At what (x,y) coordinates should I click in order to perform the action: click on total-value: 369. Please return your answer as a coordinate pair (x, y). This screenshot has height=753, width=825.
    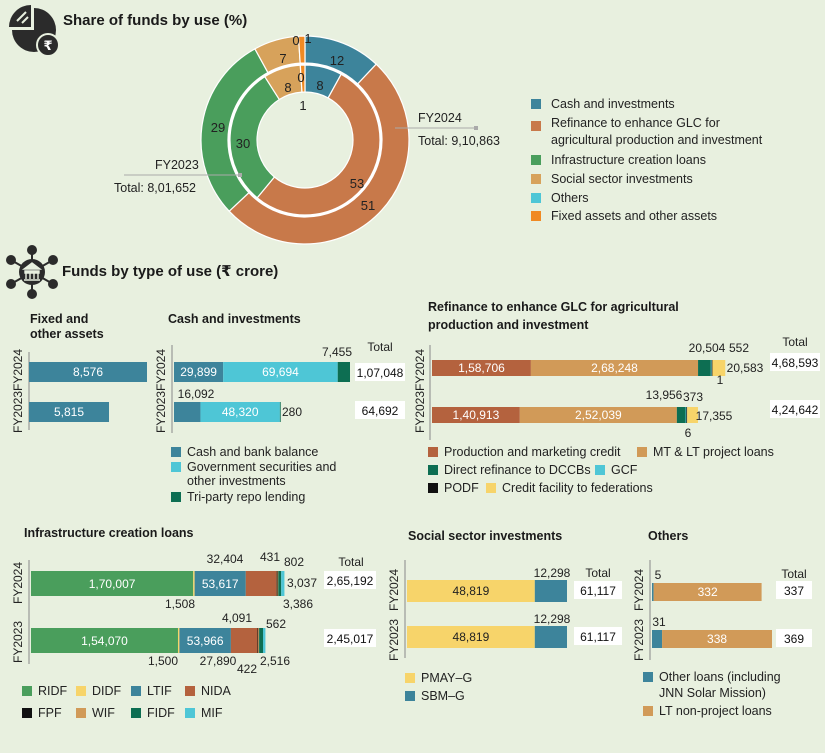
    Looking at the image, I should click on (794, 639).